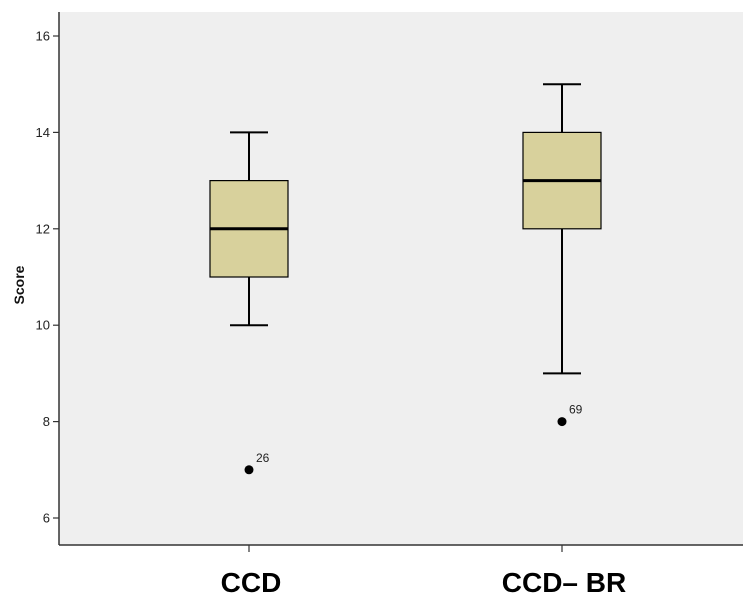 The image size is (743, 607). I want to click on y-tick-label: 12, so click(43, 228).